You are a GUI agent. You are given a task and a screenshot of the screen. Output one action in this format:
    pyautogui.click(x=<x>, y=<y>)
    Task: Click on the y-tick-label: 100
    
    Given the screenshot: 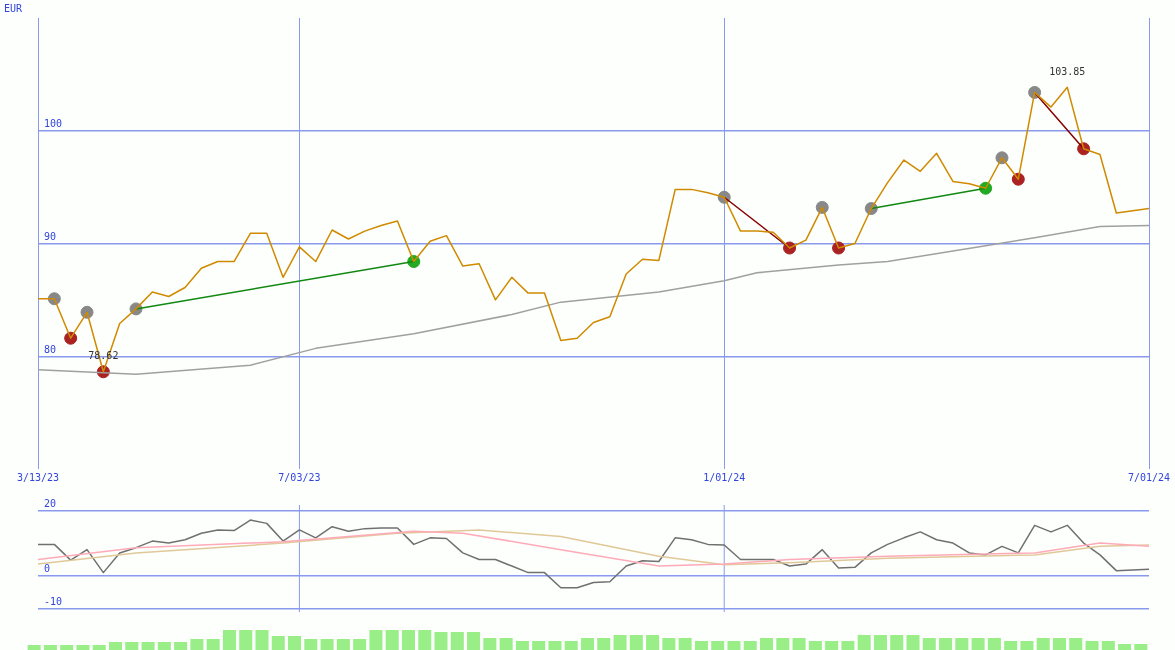 What is the action you would take?
    pyautogui.click(x=53, y=124)
    